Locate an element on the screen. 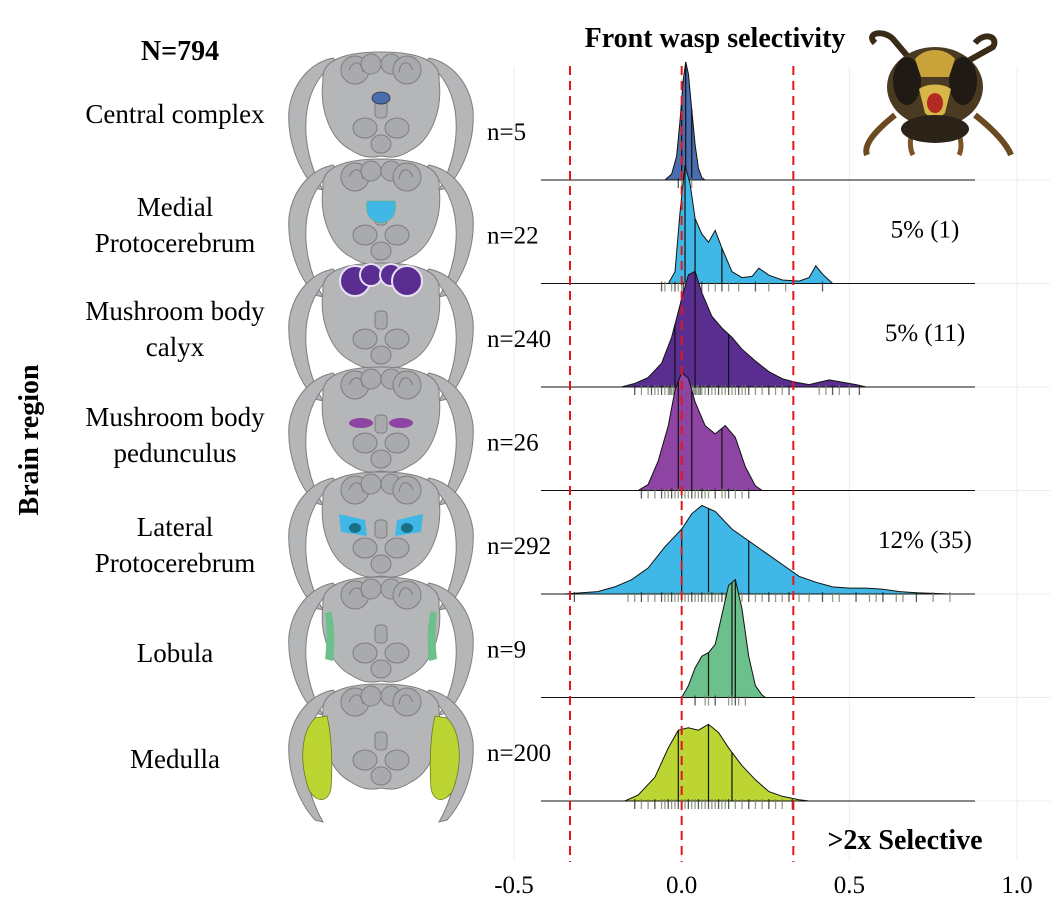  n-label: n=9 is located at coordinates (506, 650).